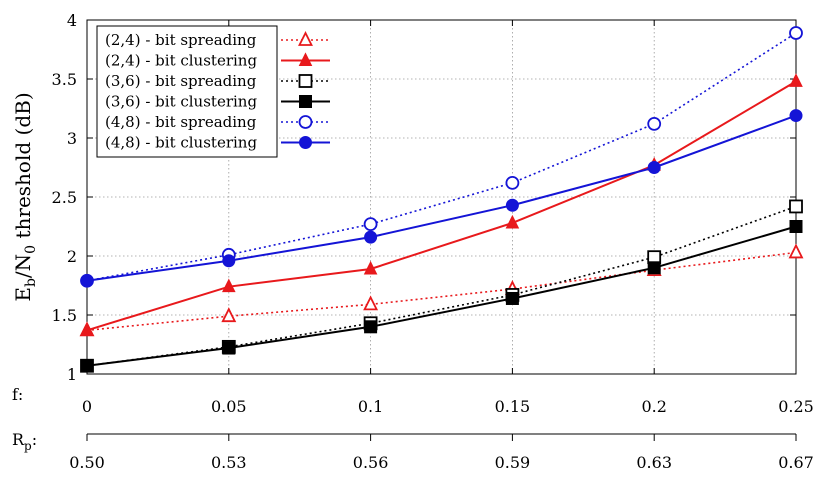  What do you see at coordinates (25, 196) in the screenshot?
I see `y-axis-label: Eb/N0 threshold (dB)` at bounding box center [25, 196].